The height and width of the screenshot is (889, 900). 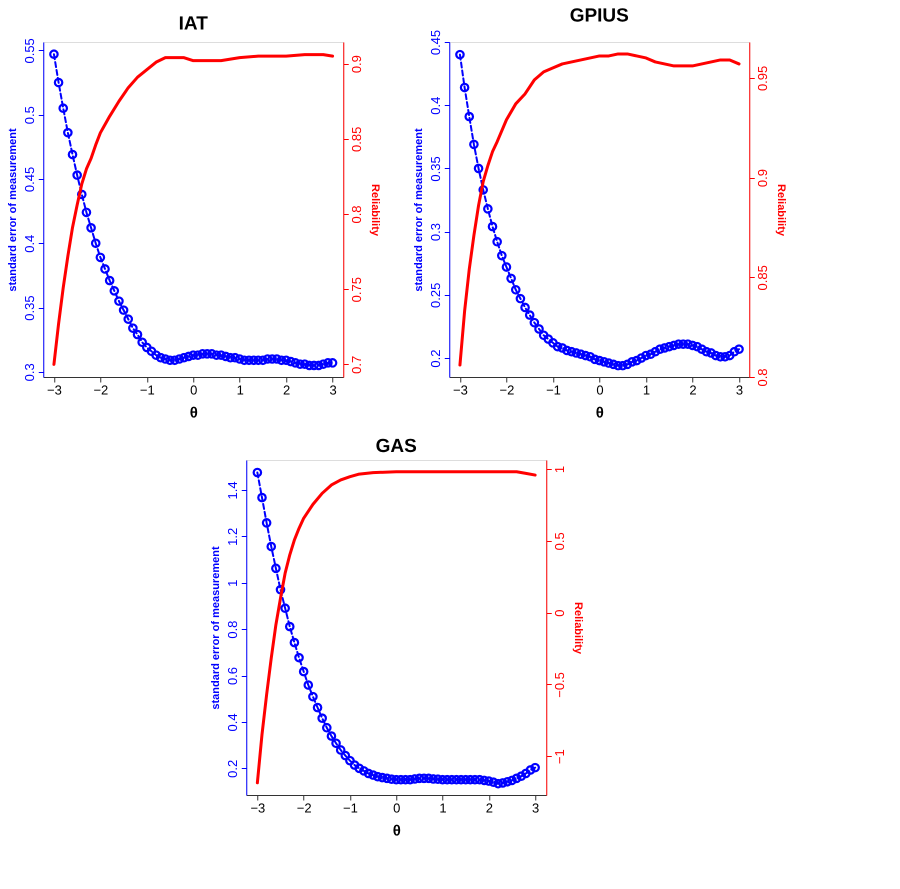 What do you see at coordinates (232, 583) in the screenshot?
I see `y-tick-label: 1` at bounding box center [232, 583].